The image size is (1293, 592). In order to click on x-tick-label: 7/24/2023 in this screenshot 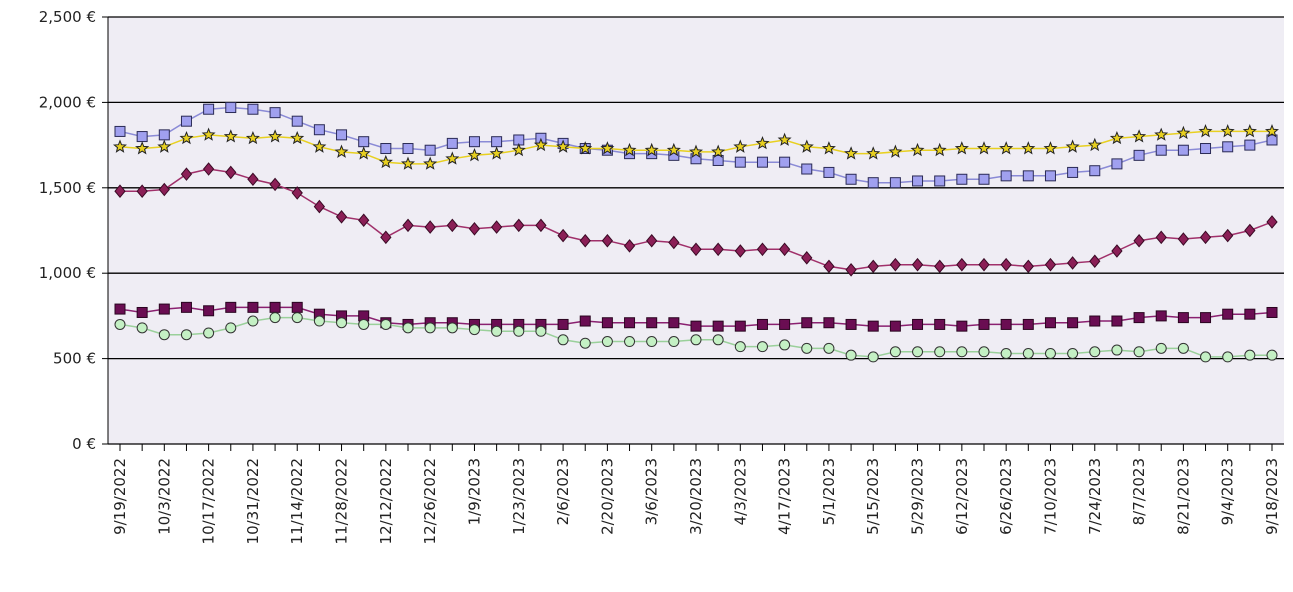, I will do `click(1095, 496)`.